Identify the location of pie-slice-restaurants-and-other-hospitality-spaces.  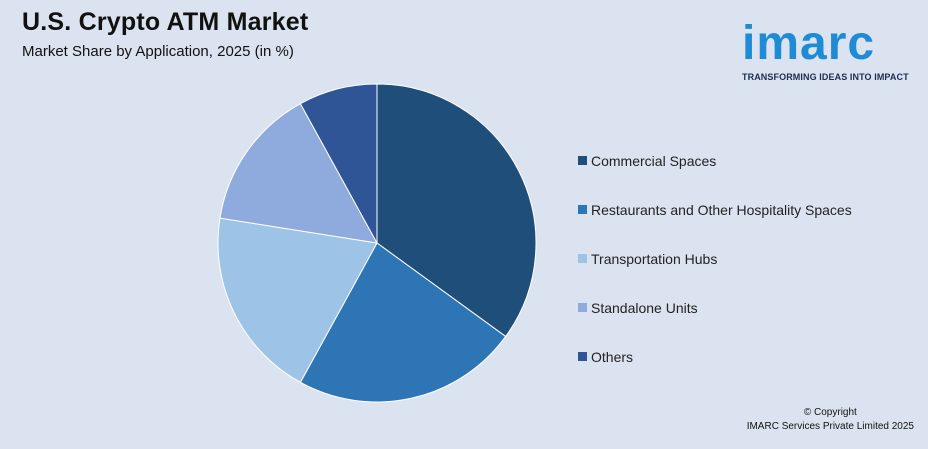
(403, 322).